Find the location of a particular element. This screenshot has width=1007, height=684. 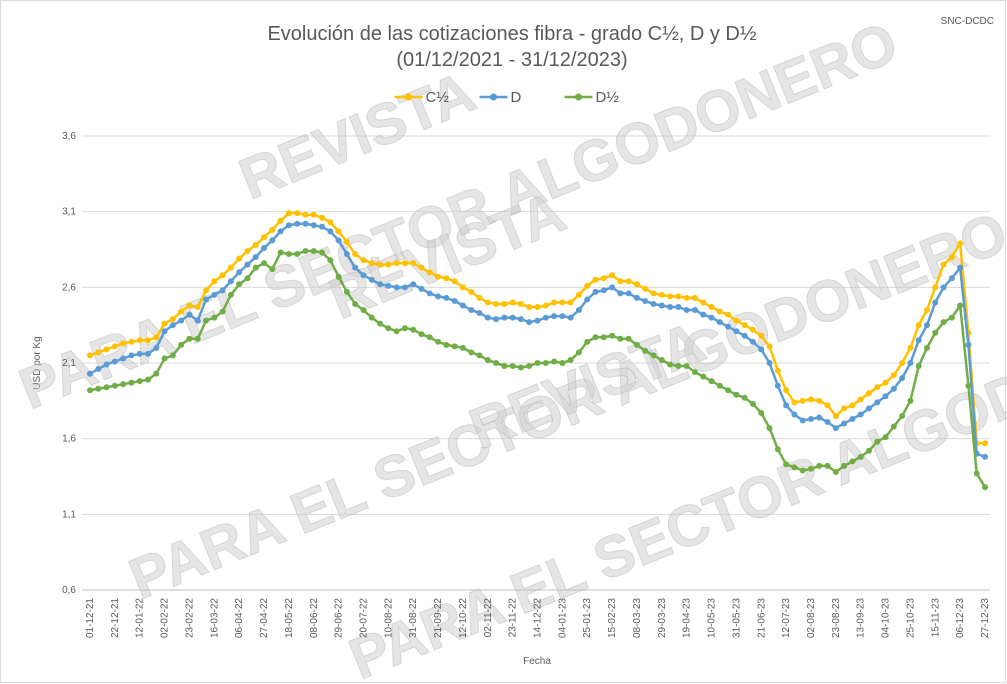

x-tick-label: 04-01-23 is located at coordinates (562, 618).